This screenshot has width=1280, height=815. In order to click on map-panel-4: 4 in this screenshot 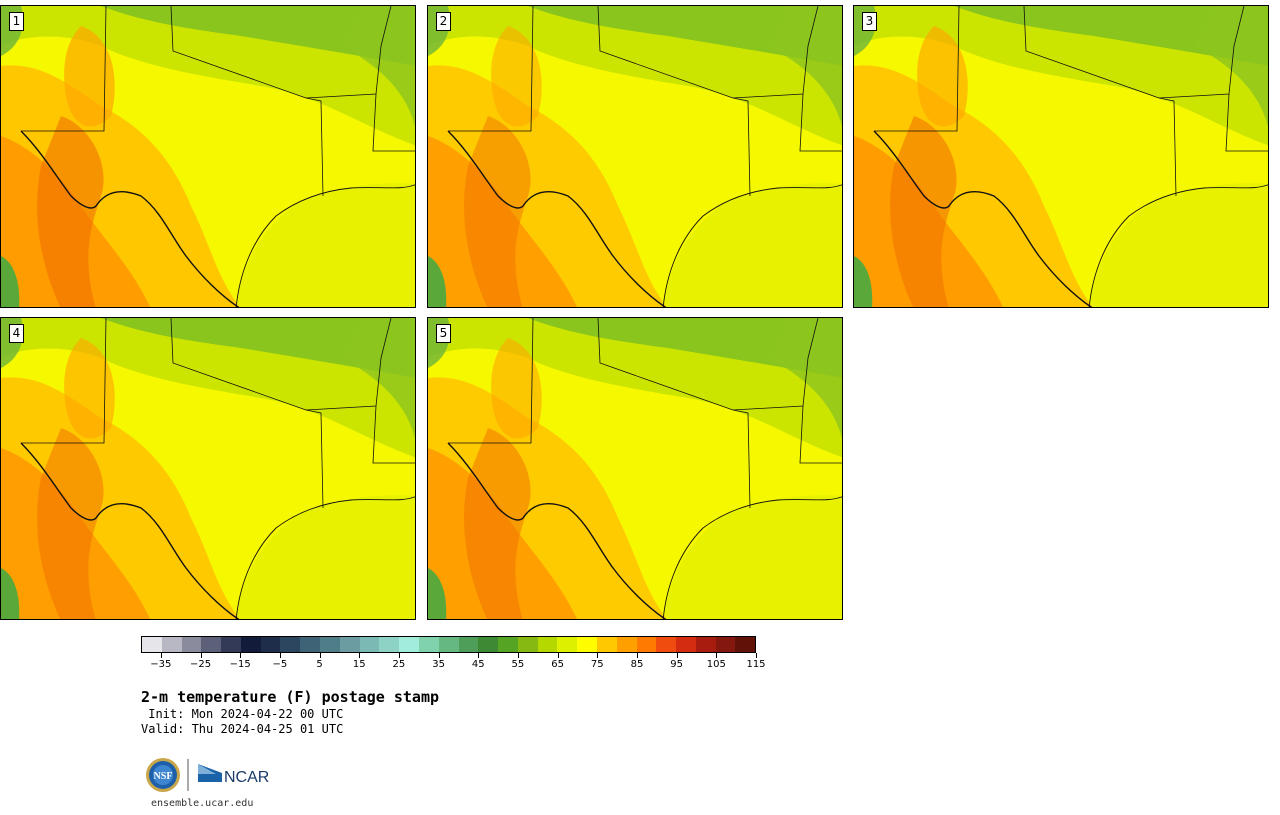, I will do `click(208, 468)`.